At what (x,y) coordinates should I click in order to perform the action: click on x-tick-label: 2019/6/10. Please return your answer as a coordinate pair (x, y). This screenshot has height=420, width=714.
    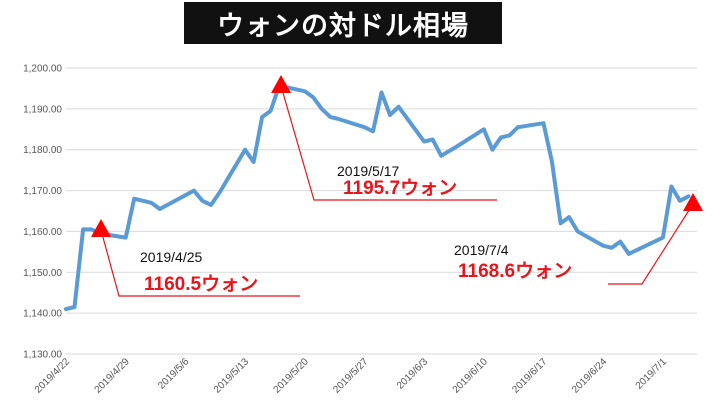
    Looking at the image, I should click on (471, 376).